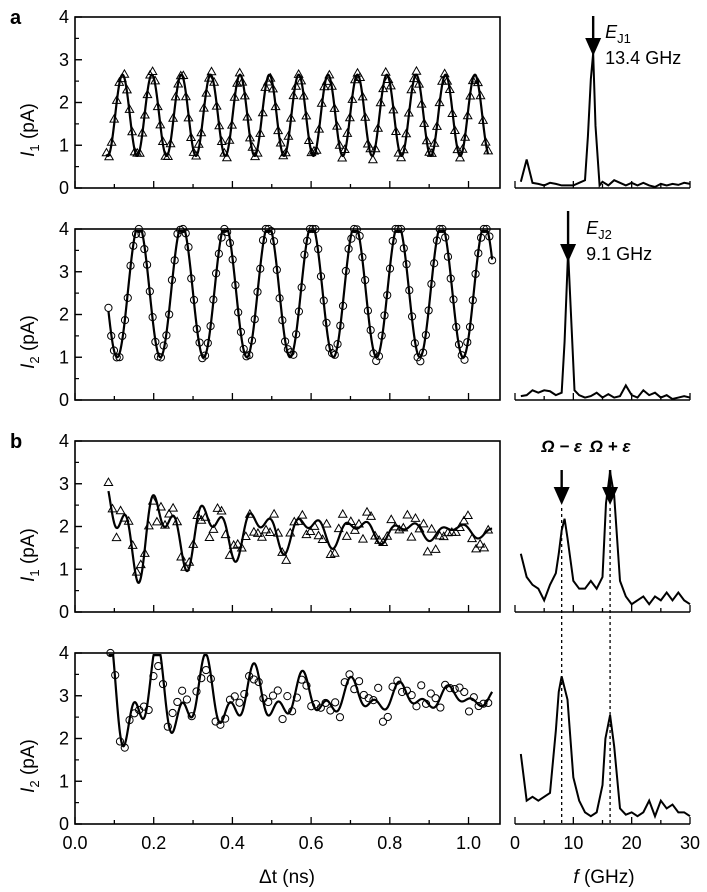 The image size is (707, 892). I want to click on y-tick-label: 1, so click(64, 357).